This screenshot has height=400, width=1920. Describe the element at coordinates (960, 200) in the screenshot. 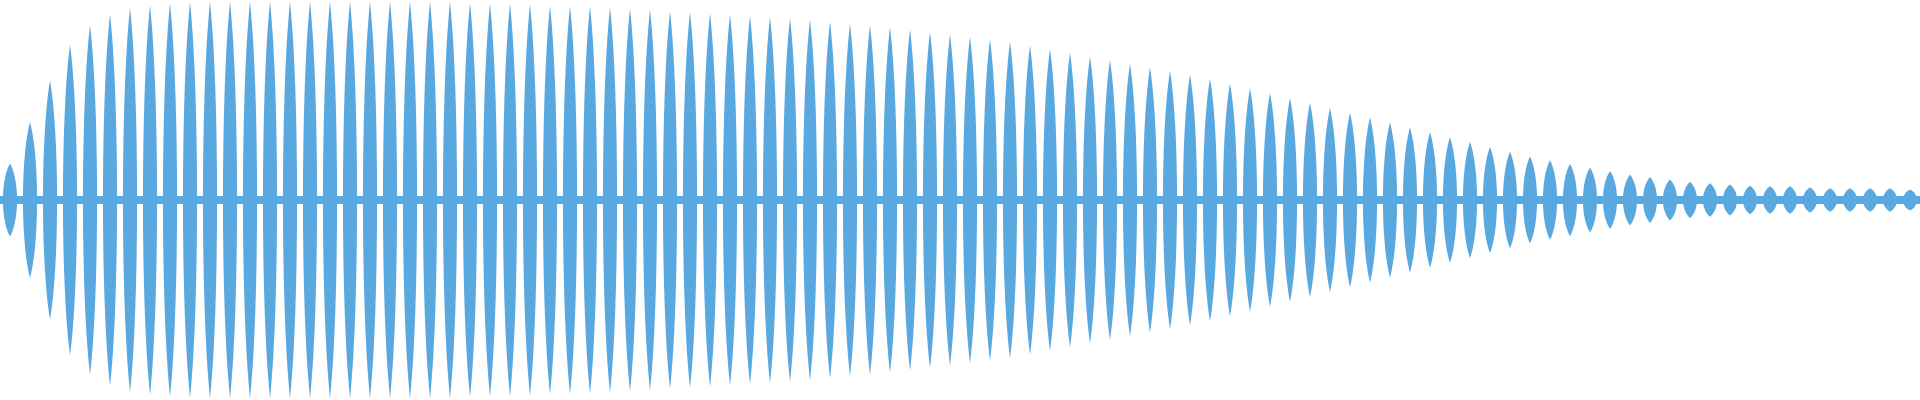

I see `waveform-center-band` at that location.